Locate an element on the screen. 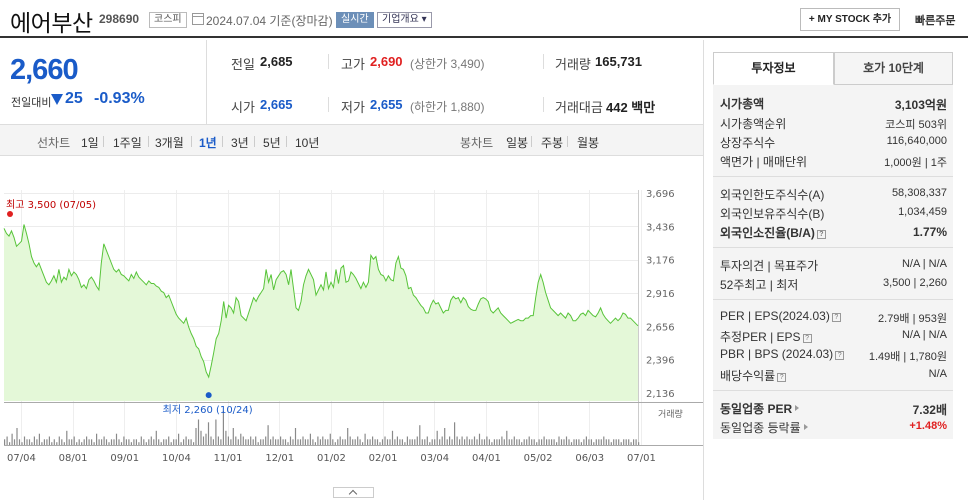 Image resolution: width=968 pixels, height=500 pixels. company-info-dropdown: 기업개요 ▾ is located at coordinates (404, 20).